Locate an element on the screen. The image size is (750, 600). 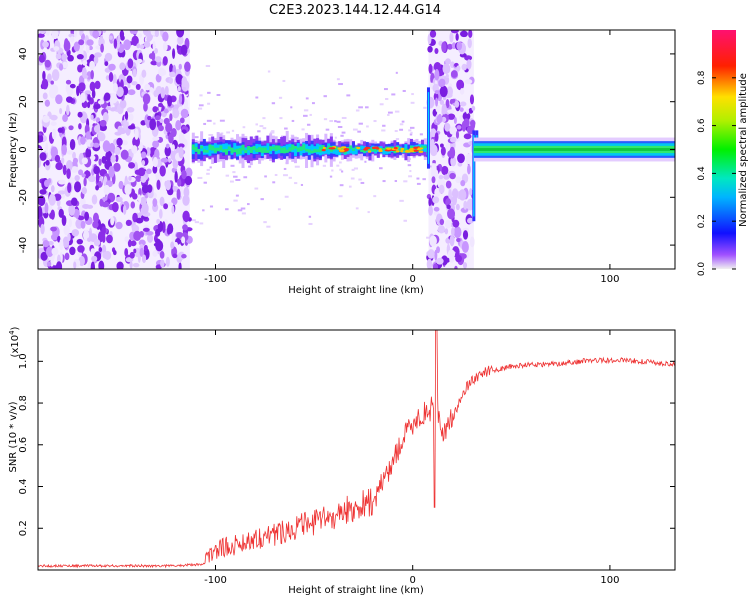
x-tick-label: -100 is located at coordinates (215, 279).